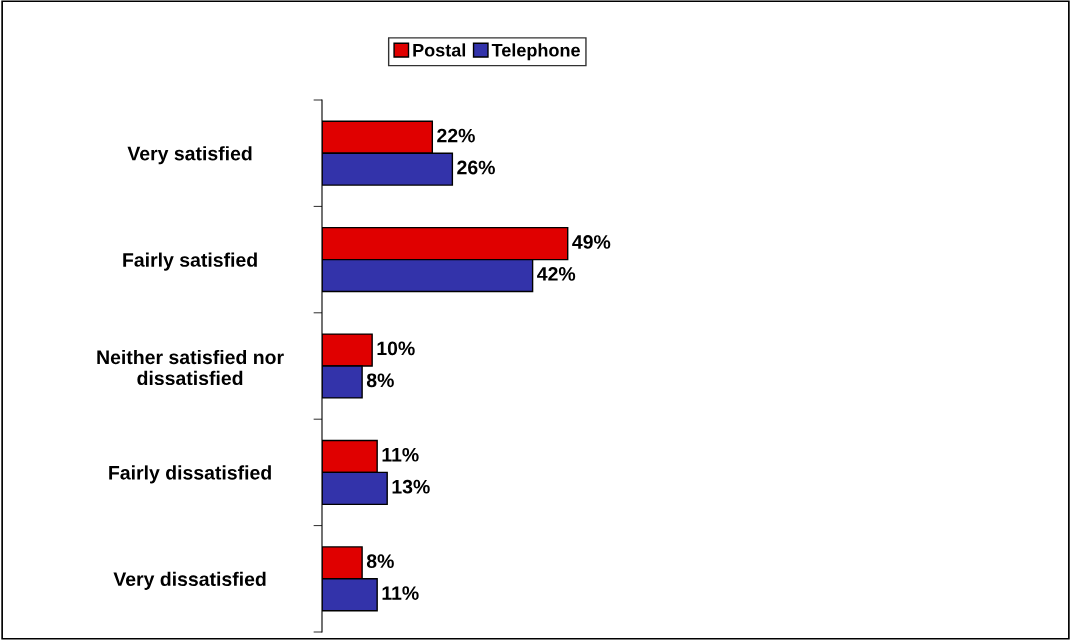  Describe the element at coordinates (476, 167) in the screenshot. I see `data-label: 26%` at that location.